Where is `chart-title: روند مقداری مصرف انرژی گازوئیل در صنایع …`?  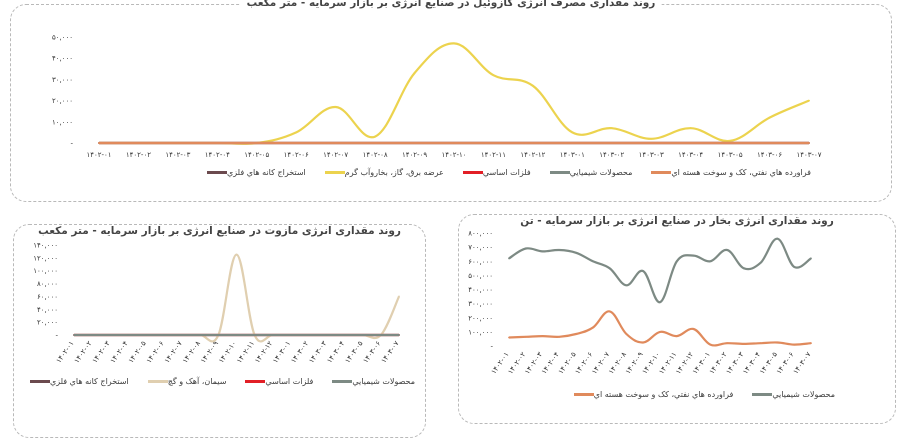 chart-title: روند مقداری مصرف انرژی گازوئیل در صنایع … is located at coordinates (451, 4).